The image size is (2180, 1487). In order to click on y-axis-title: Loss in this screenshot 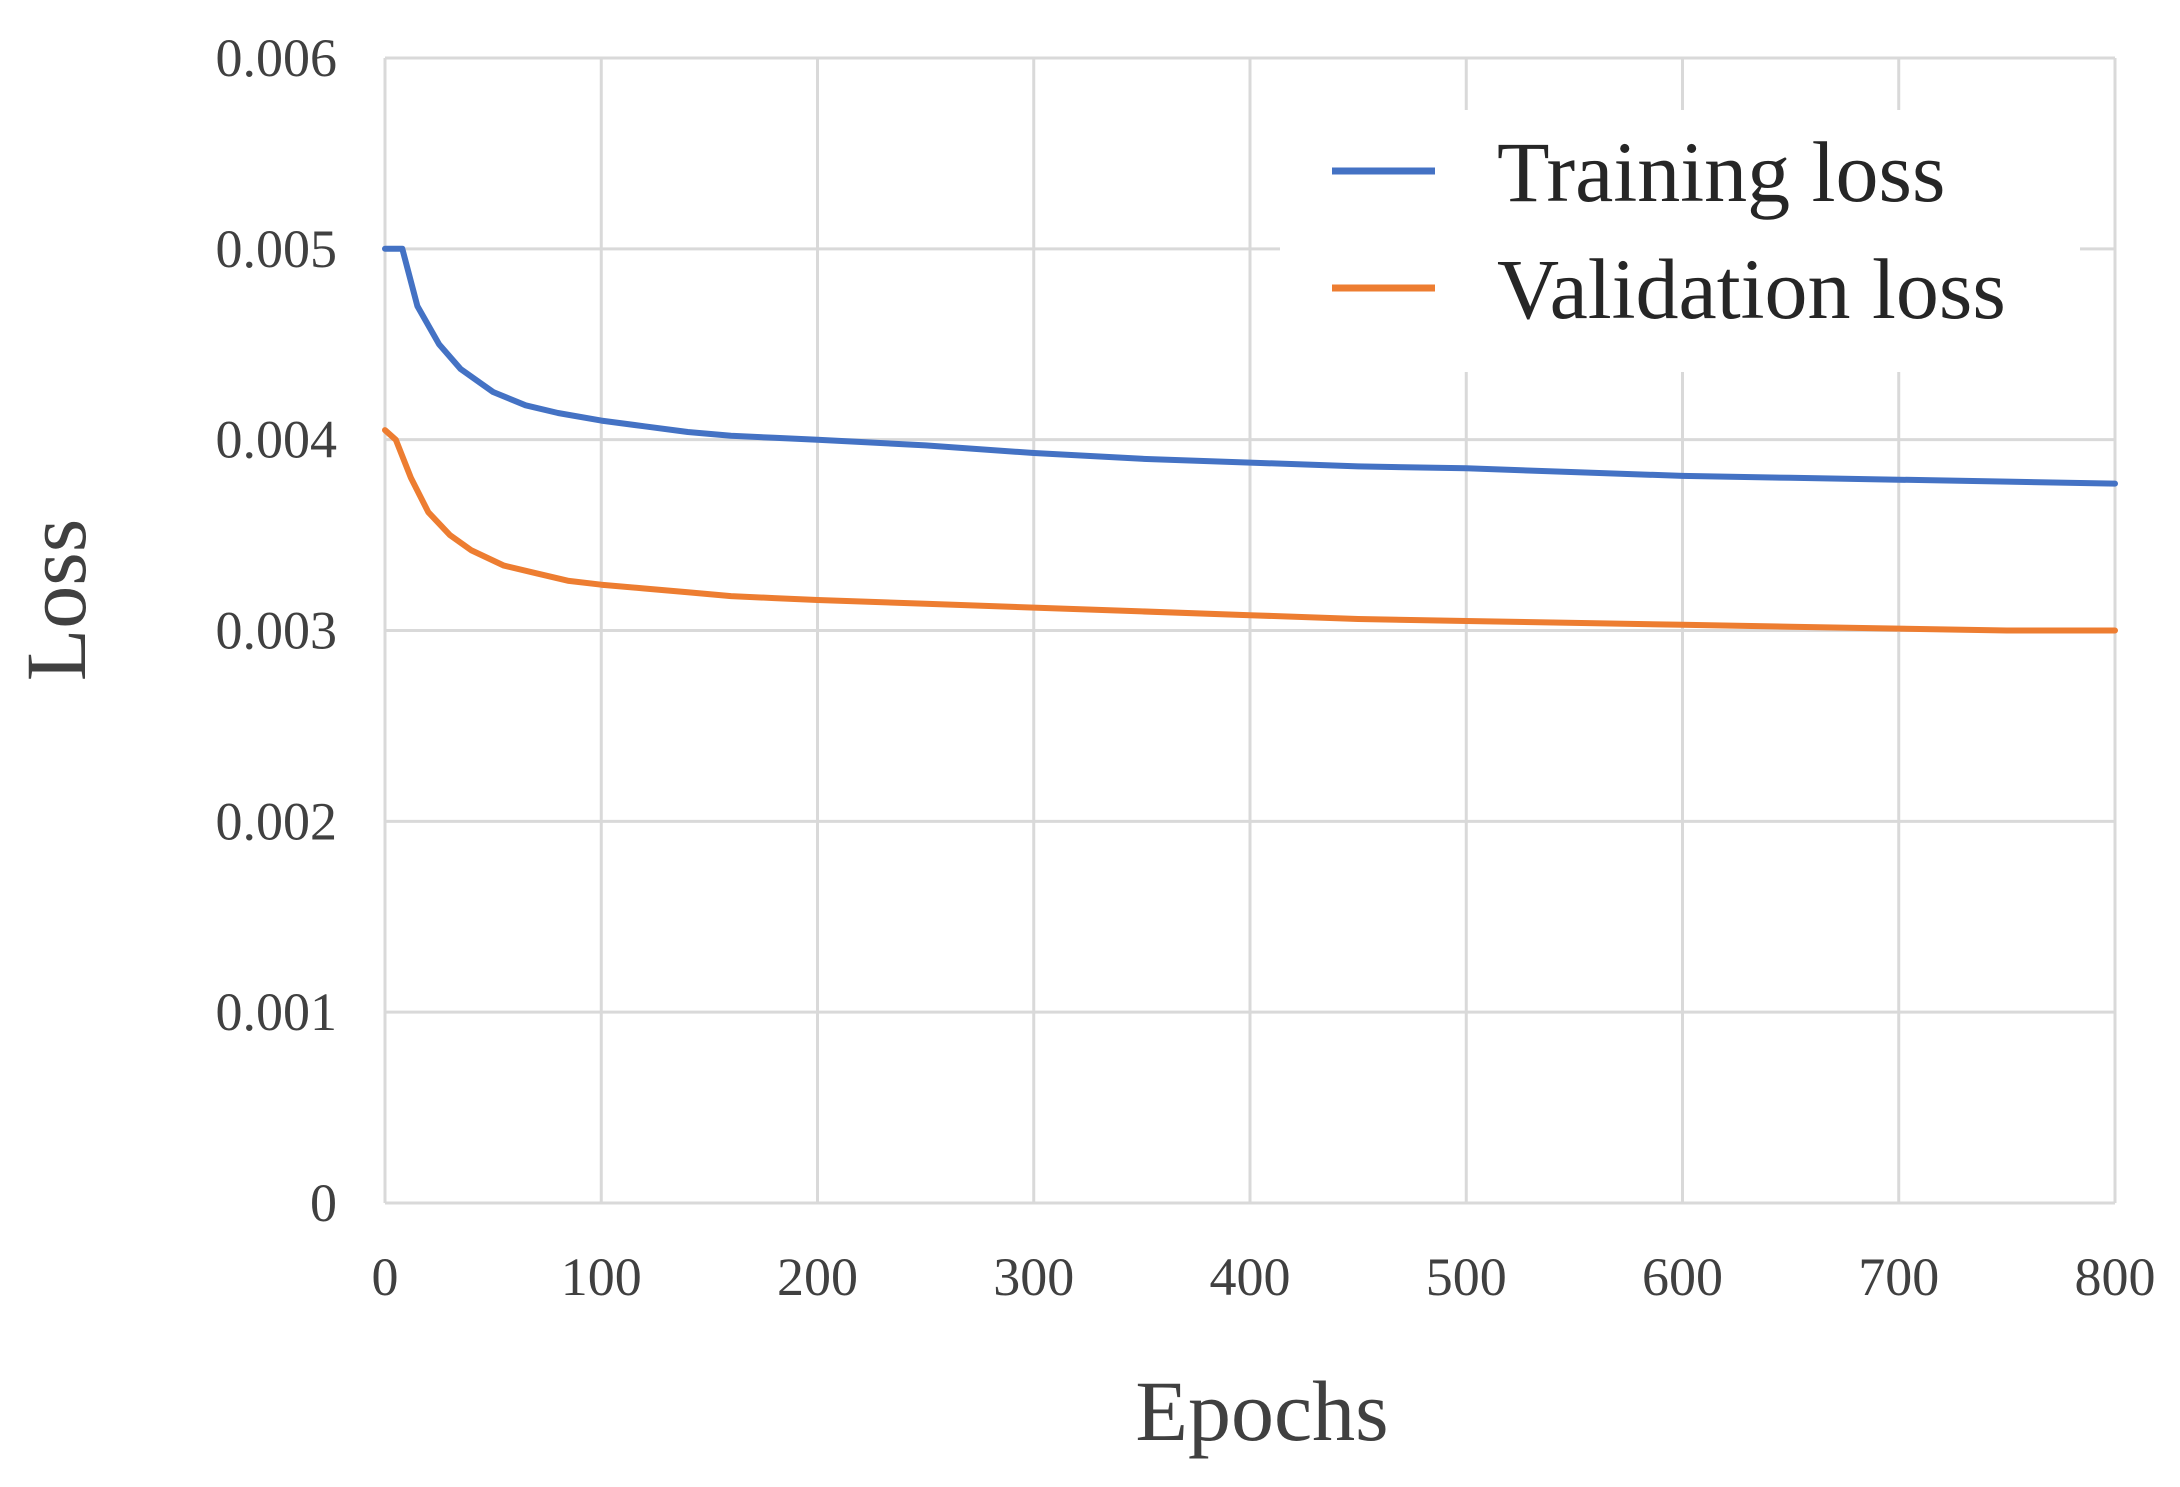, I will do `click(56, 600)`.